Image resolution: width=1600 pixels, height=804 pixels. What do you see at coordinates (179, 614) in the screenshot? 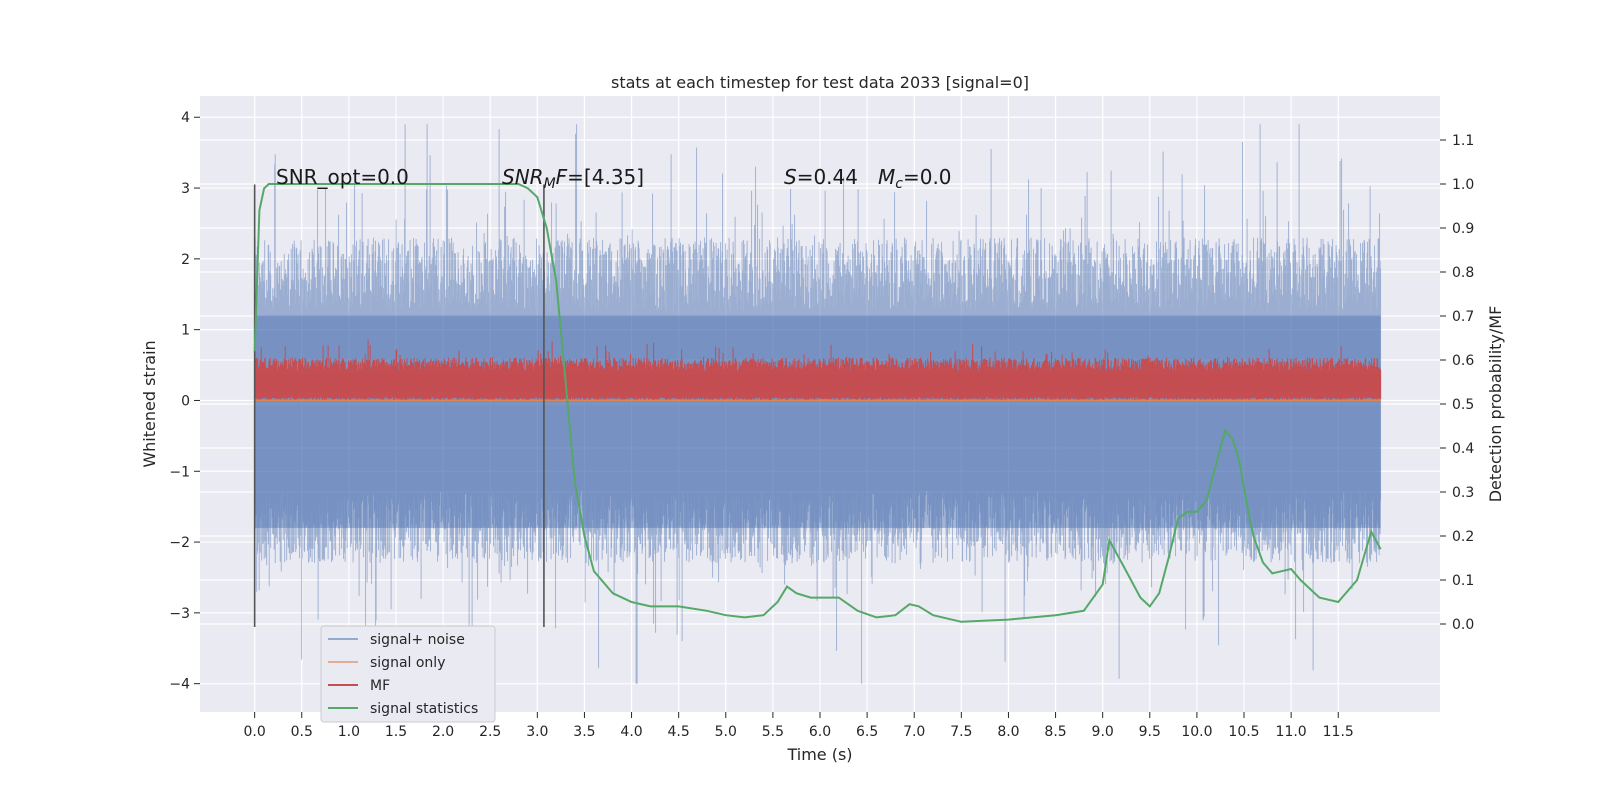
I see `tick-label-left: −3` at bounding box center [179, 614].